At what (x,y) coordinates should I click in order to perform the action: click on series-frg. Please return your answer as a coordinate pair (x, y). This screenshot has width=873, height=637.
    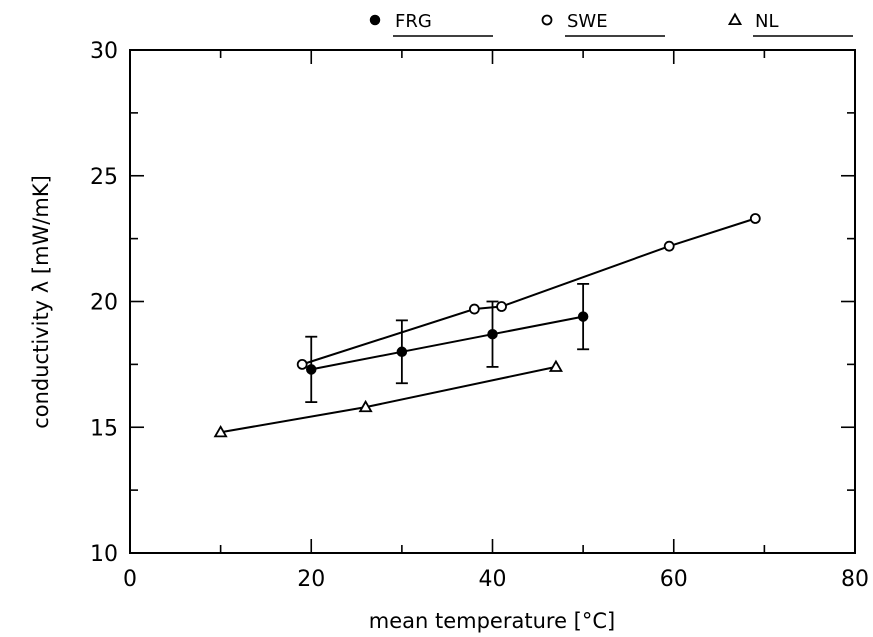
    Looking at the image, I should click on (447, 343).